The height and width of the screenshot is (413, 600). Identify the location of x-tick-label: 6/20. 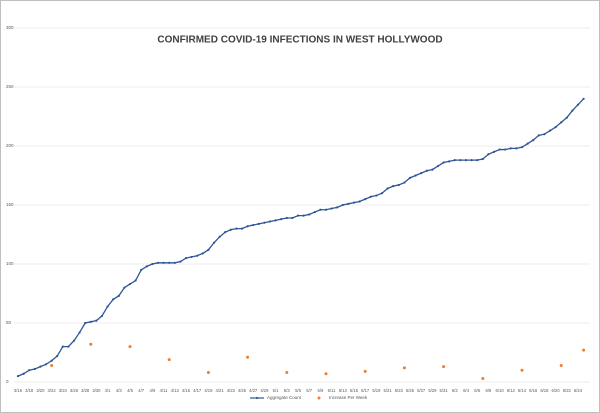
(556, 390).